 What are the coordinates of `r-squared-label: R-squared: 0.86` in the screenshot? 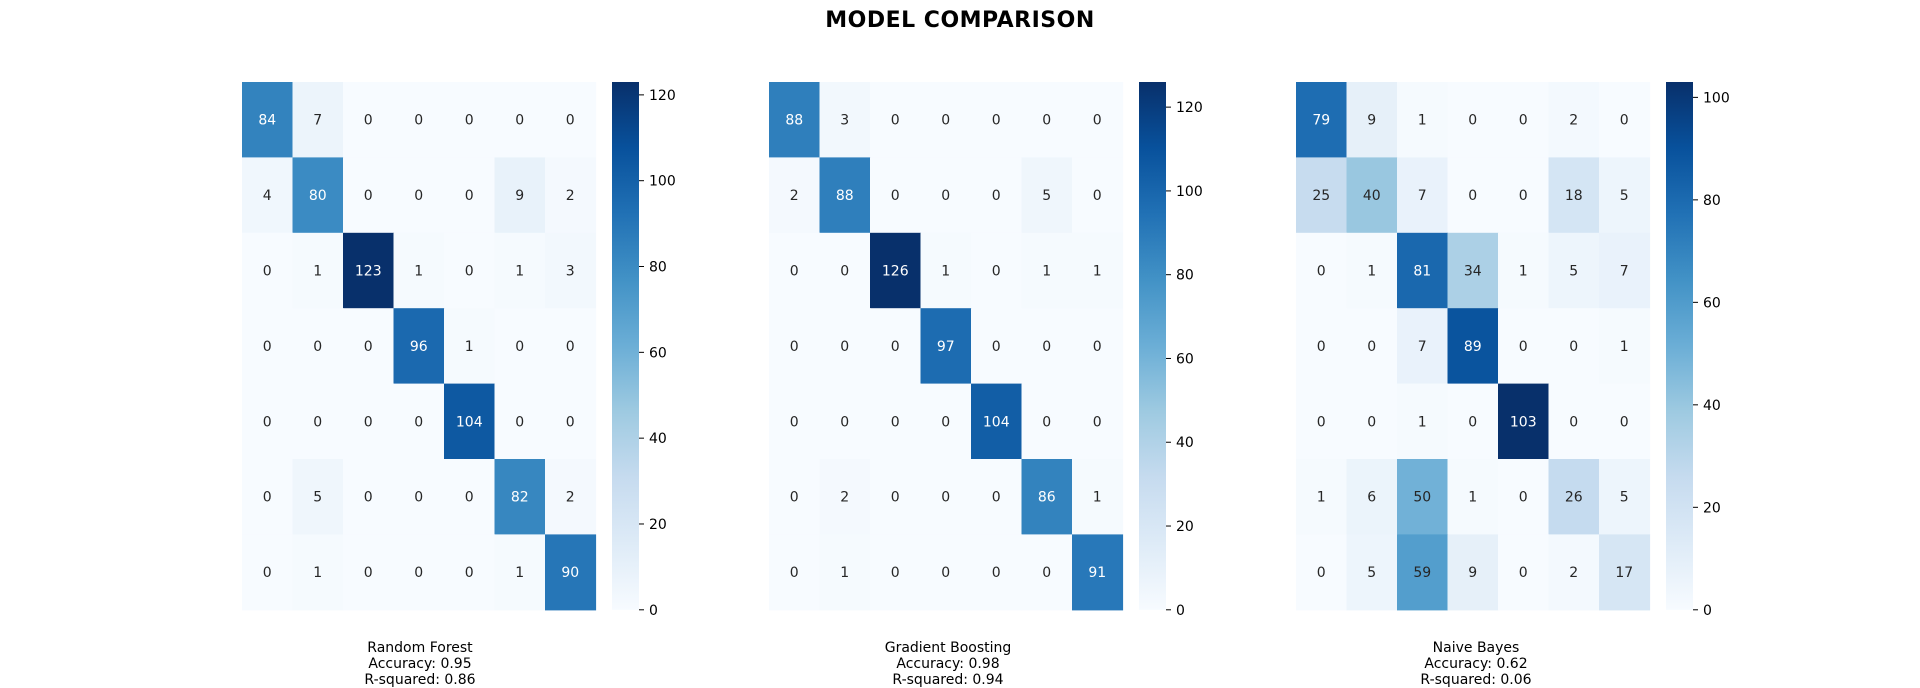 It's located at (420, 680).